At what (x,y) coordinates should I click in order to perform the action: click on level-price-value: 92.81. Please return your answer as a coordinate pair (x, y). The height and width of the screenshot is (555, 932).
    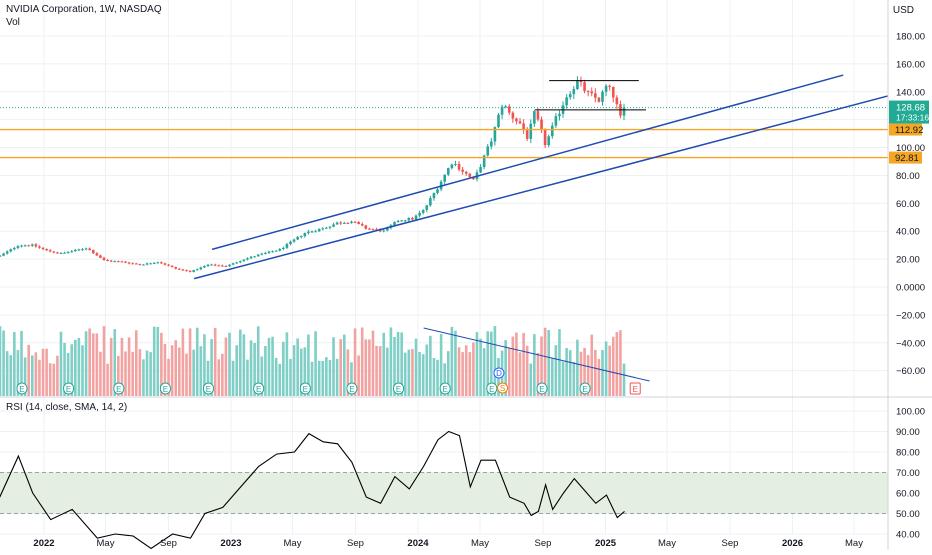
    Looking at the image, I should click on (907, 158).